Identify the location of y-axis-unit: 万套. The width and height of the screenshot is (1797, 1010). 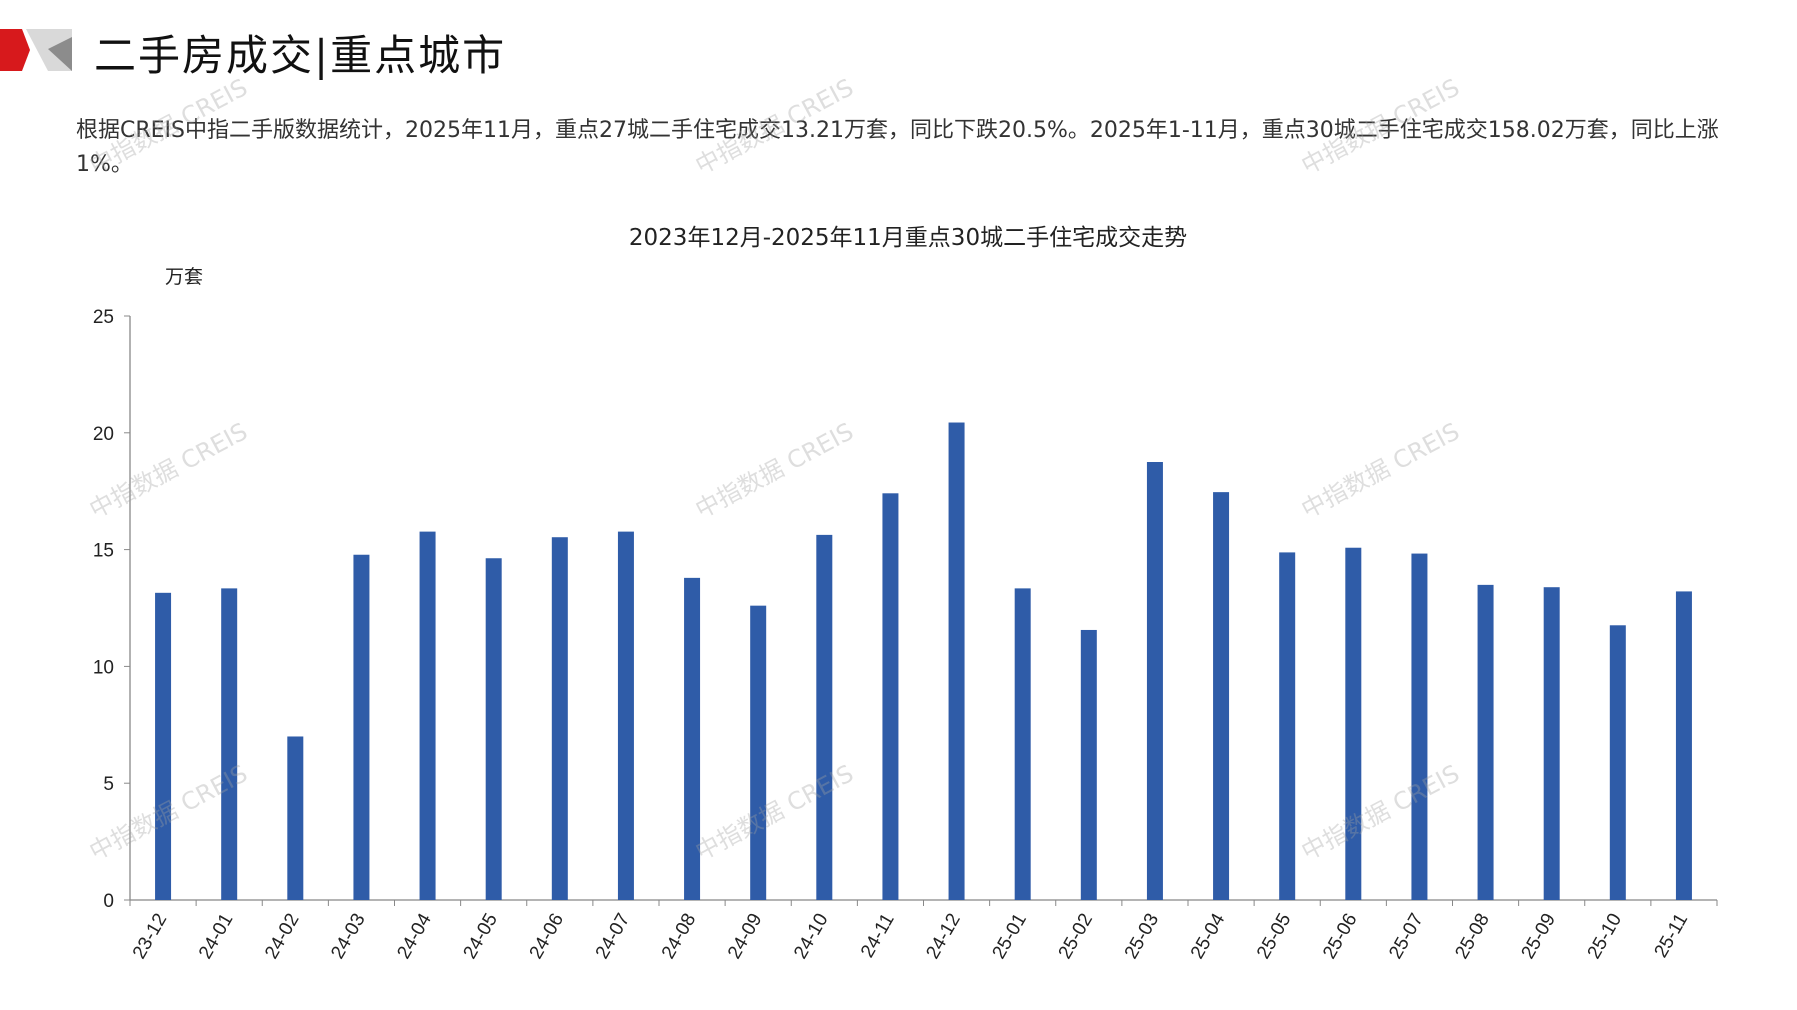
(184, 277).